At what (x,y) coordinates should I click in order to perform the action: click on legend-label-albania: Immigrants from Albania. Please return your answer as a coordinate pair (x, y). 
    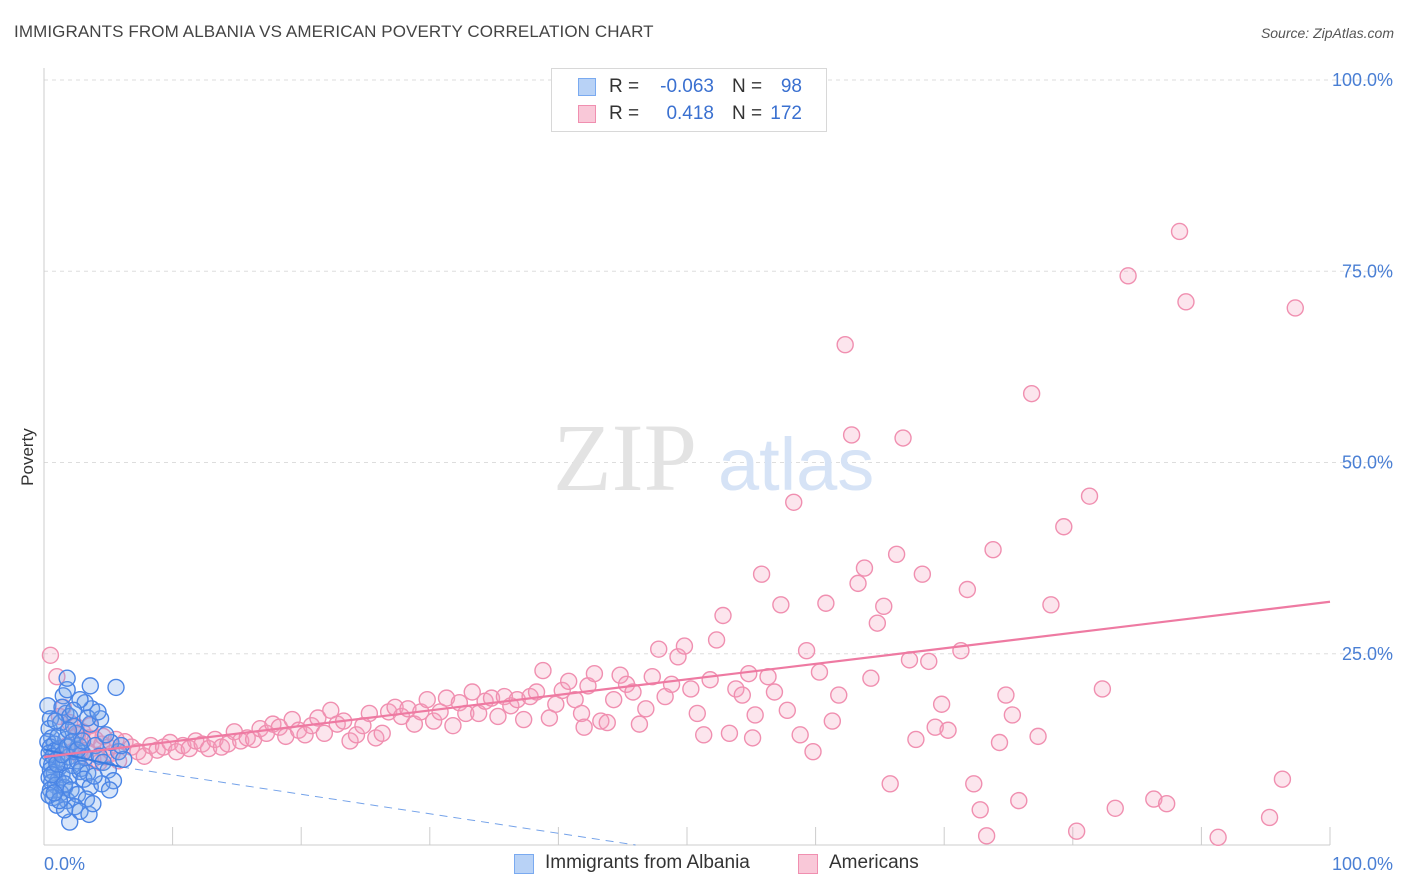
    Looking at the image, I should click on (647, 862).